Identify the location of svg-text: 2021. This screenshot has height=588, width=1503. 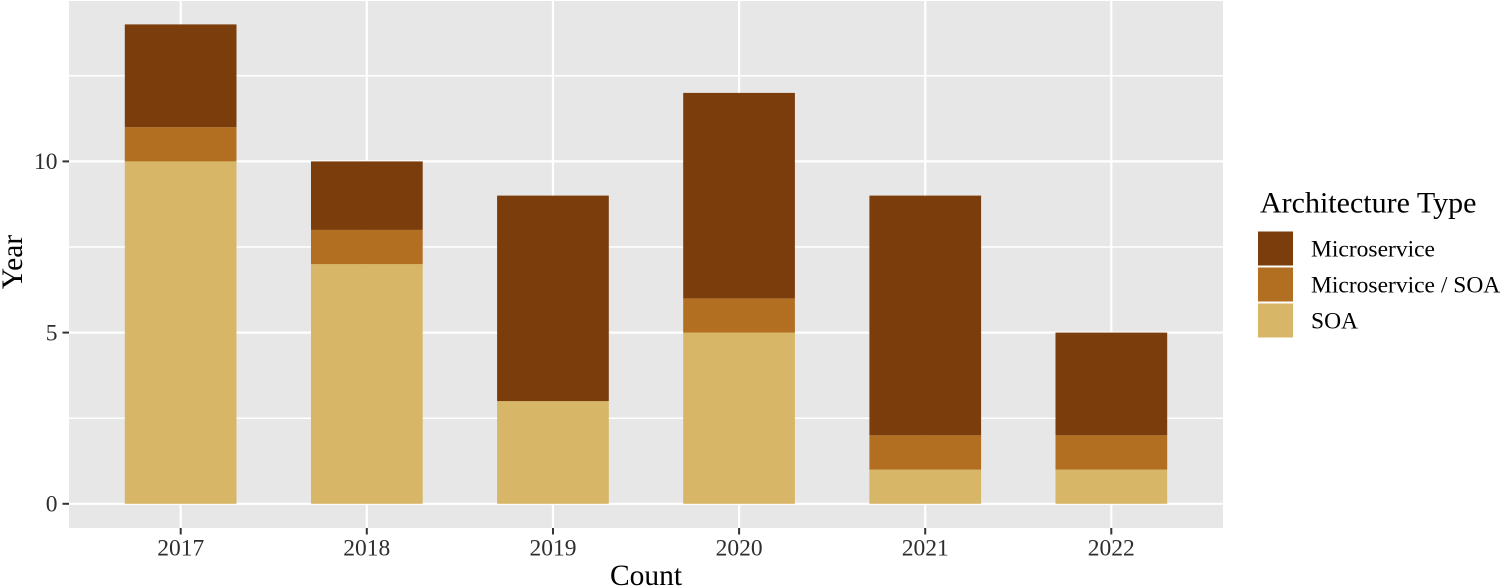
(925, 549).